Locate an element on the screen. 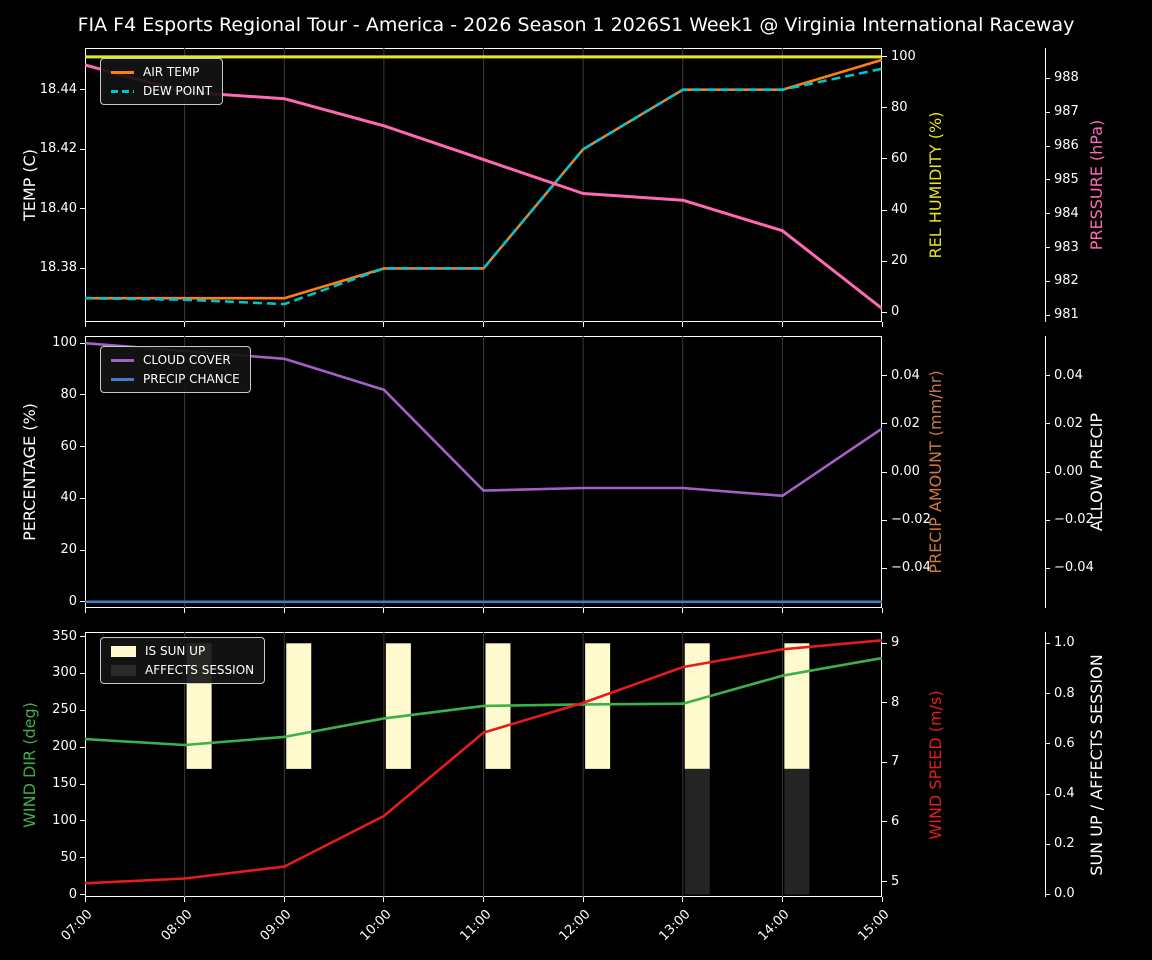 This screenshot has width=1152, height=960. x-tick-label: 10:00 is located at coordinates (376, 926).